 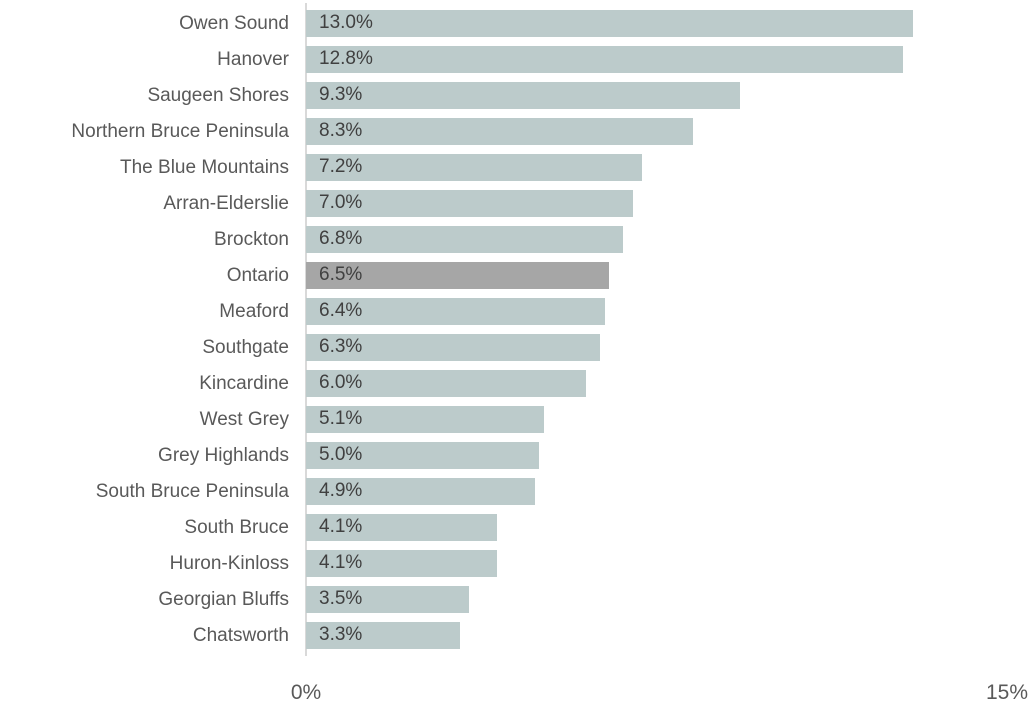 I want to click on value-label: 5.0%, so click(x=341, y=454).